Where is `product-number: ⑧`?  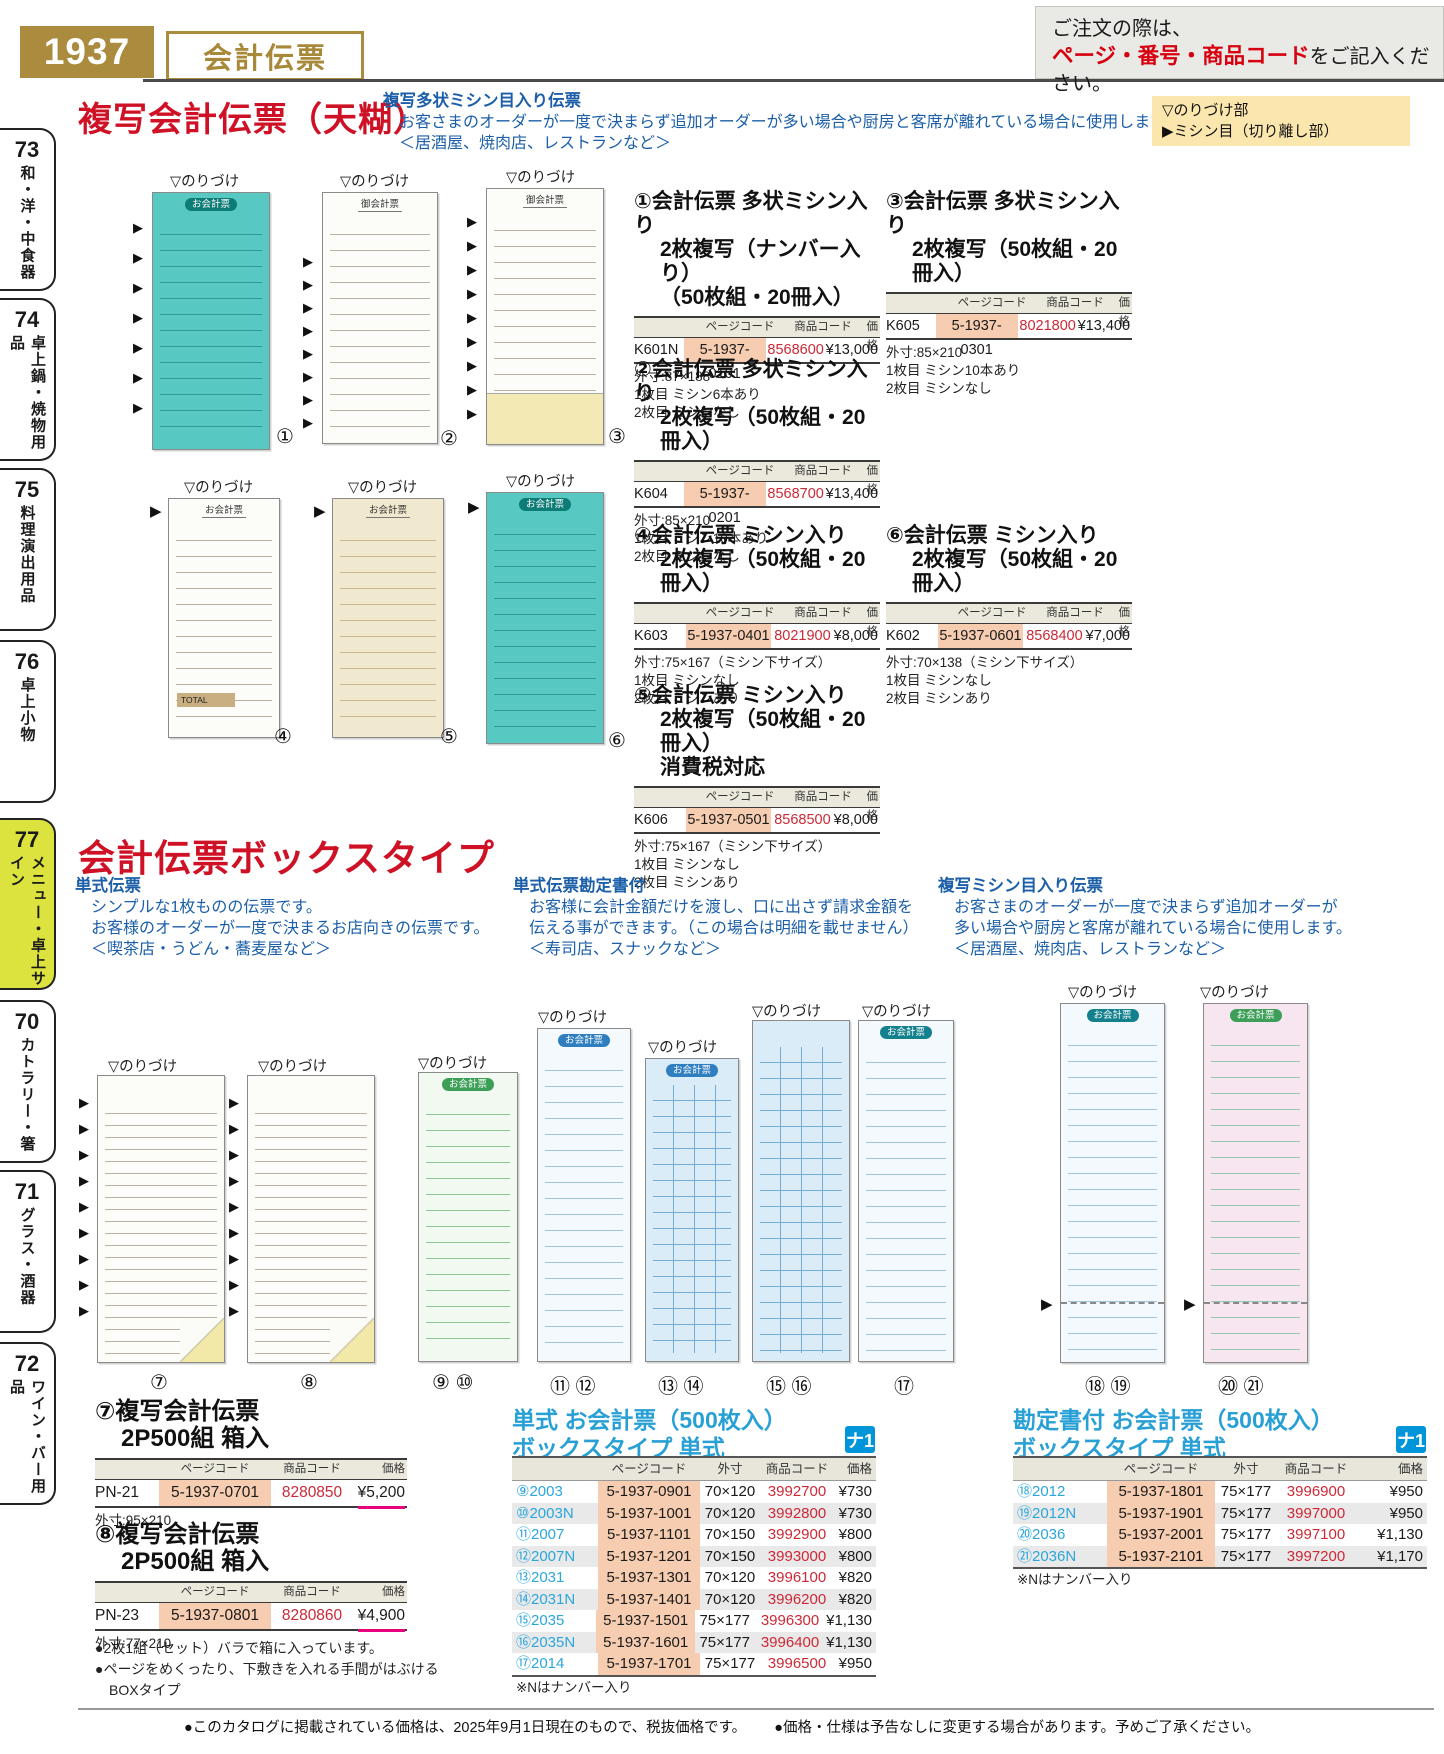
product-number: ⑧ is located at coordinates (105, 1534).